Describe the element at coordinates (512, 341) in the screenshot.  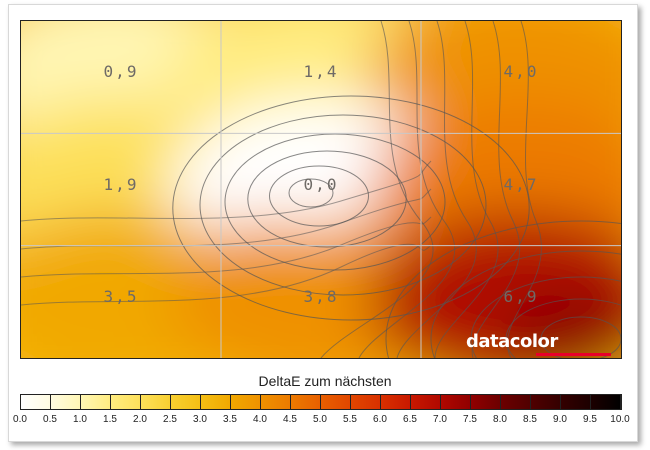
I see `datacolor-logo: datacolor` at that location.